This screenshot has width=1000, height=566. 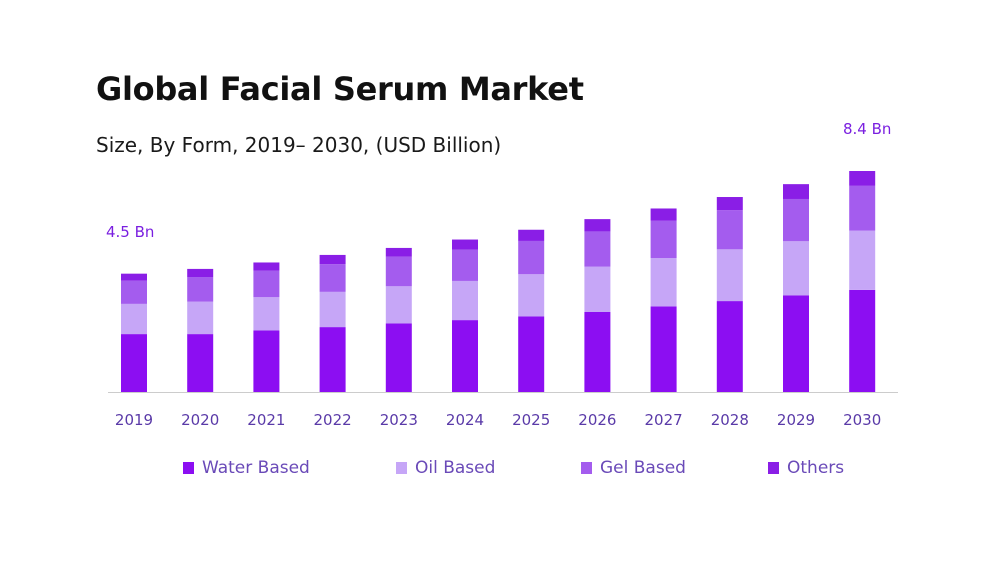 What do you see at coordinates (664, 420) in the screenshot?
I see `x-tick-label: 2027` at bounding box center [664, 420].